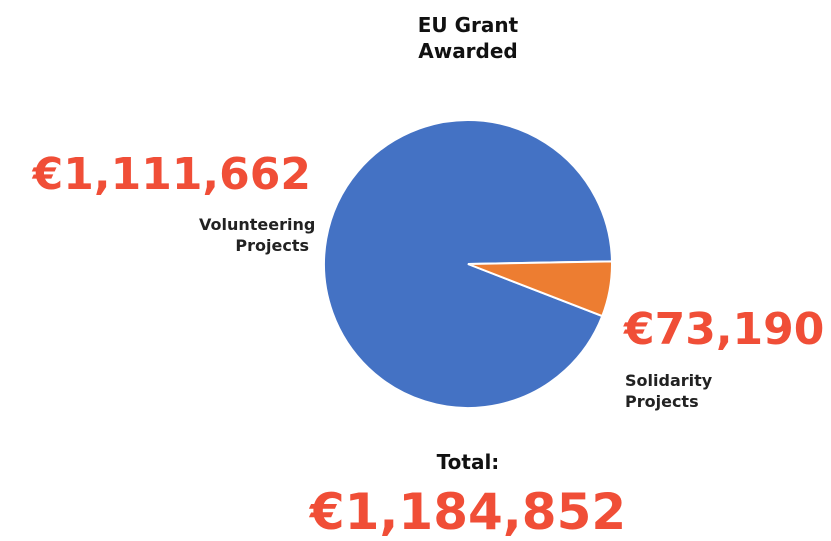 This screenshot has width=831, height=541. What do you see at coordinates (468, 512) in the screenshot?
I see `total-value: €1,184,852` at bounding box center [468, 512].